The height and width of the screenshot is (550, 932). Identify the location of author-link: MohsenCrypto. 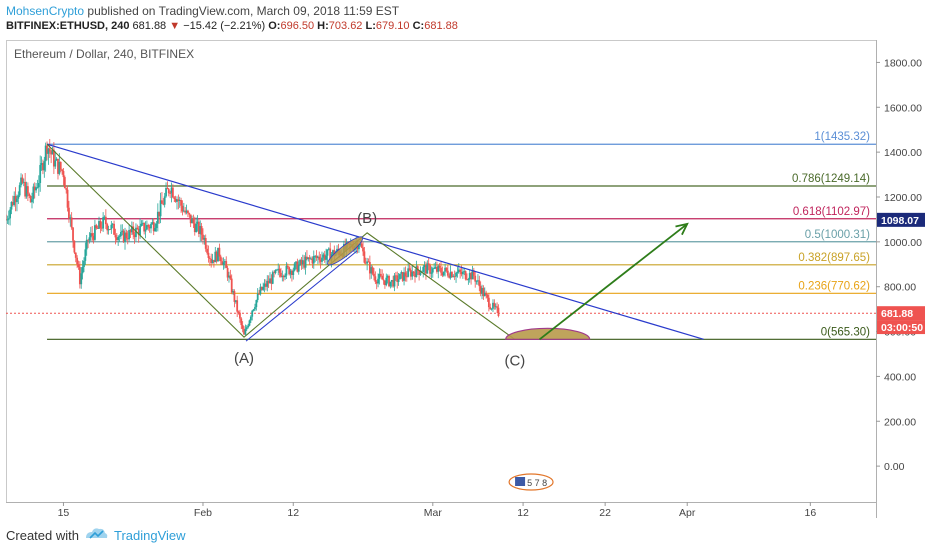
(45, 11).